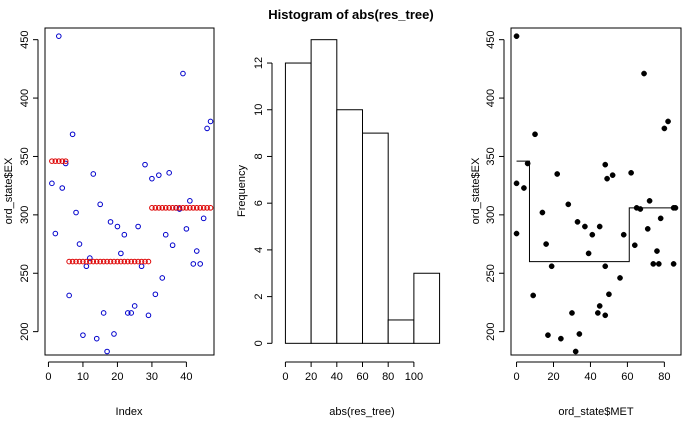 The height and width of the screenshot is (432, 700). I want to click on x-axis: 0 10 20 30 40, so click(119, 372).